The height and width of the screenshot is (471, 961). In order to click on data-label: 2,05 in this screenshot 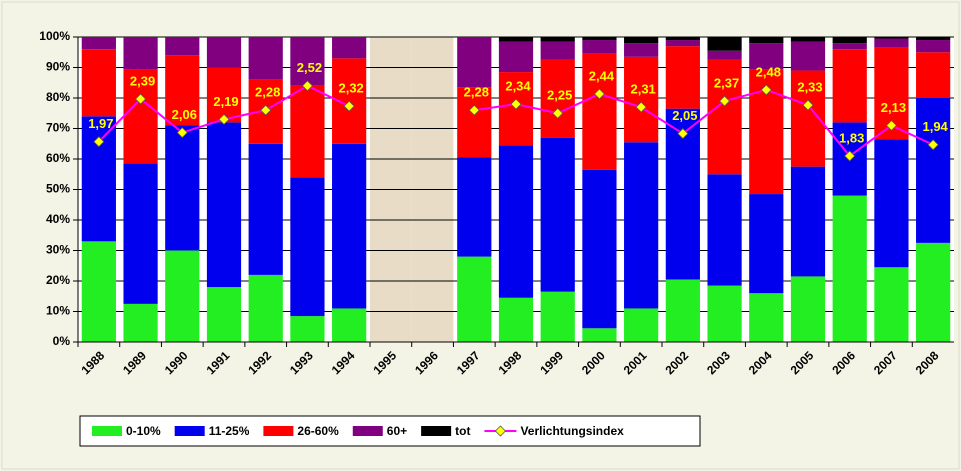, I will do `click(684, 115)`.